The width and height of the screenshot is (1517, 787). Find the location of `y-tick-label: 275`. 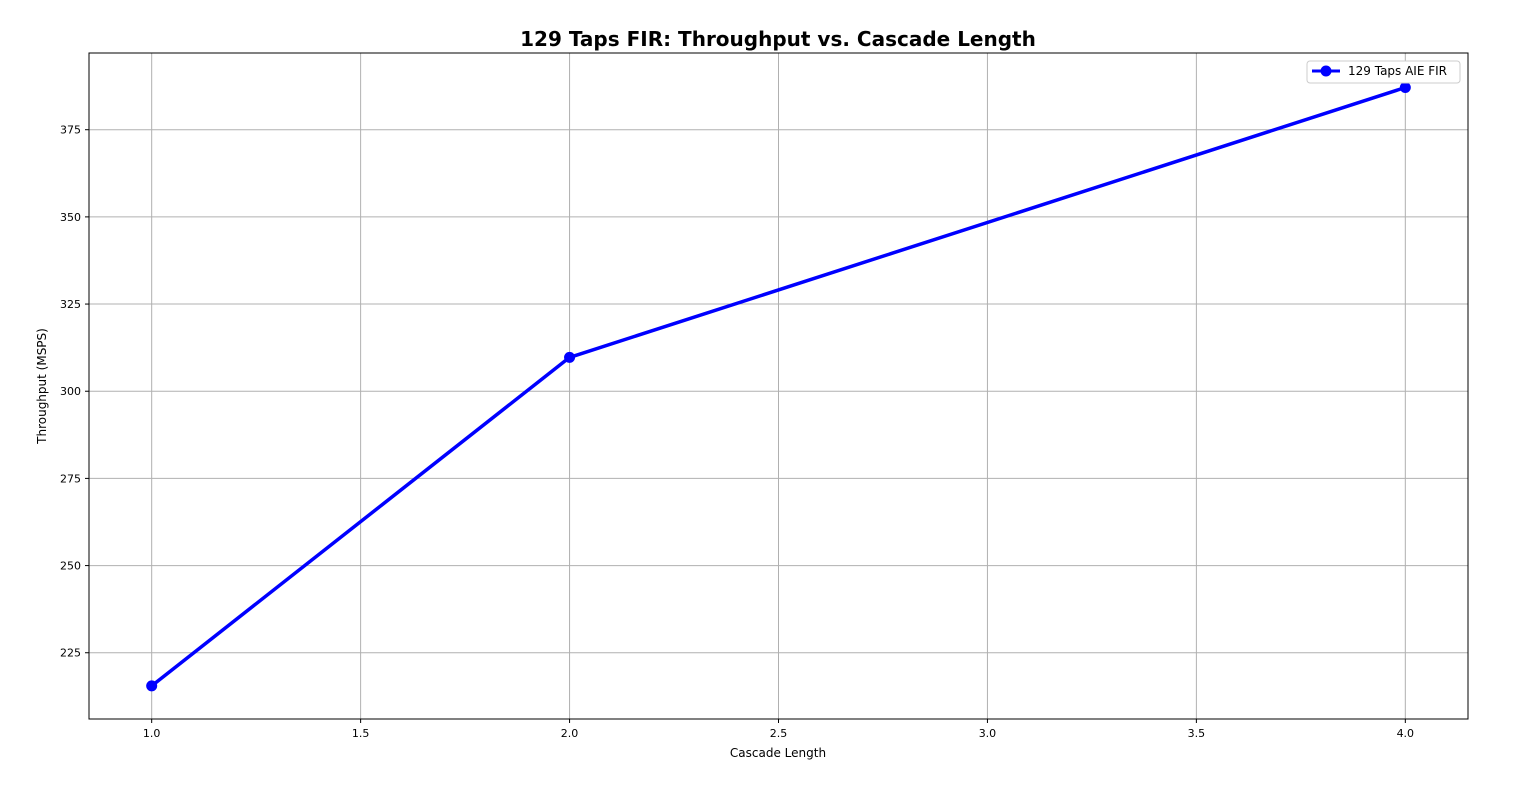

y-tick-label: 275 is located at coordinates (70, 478).